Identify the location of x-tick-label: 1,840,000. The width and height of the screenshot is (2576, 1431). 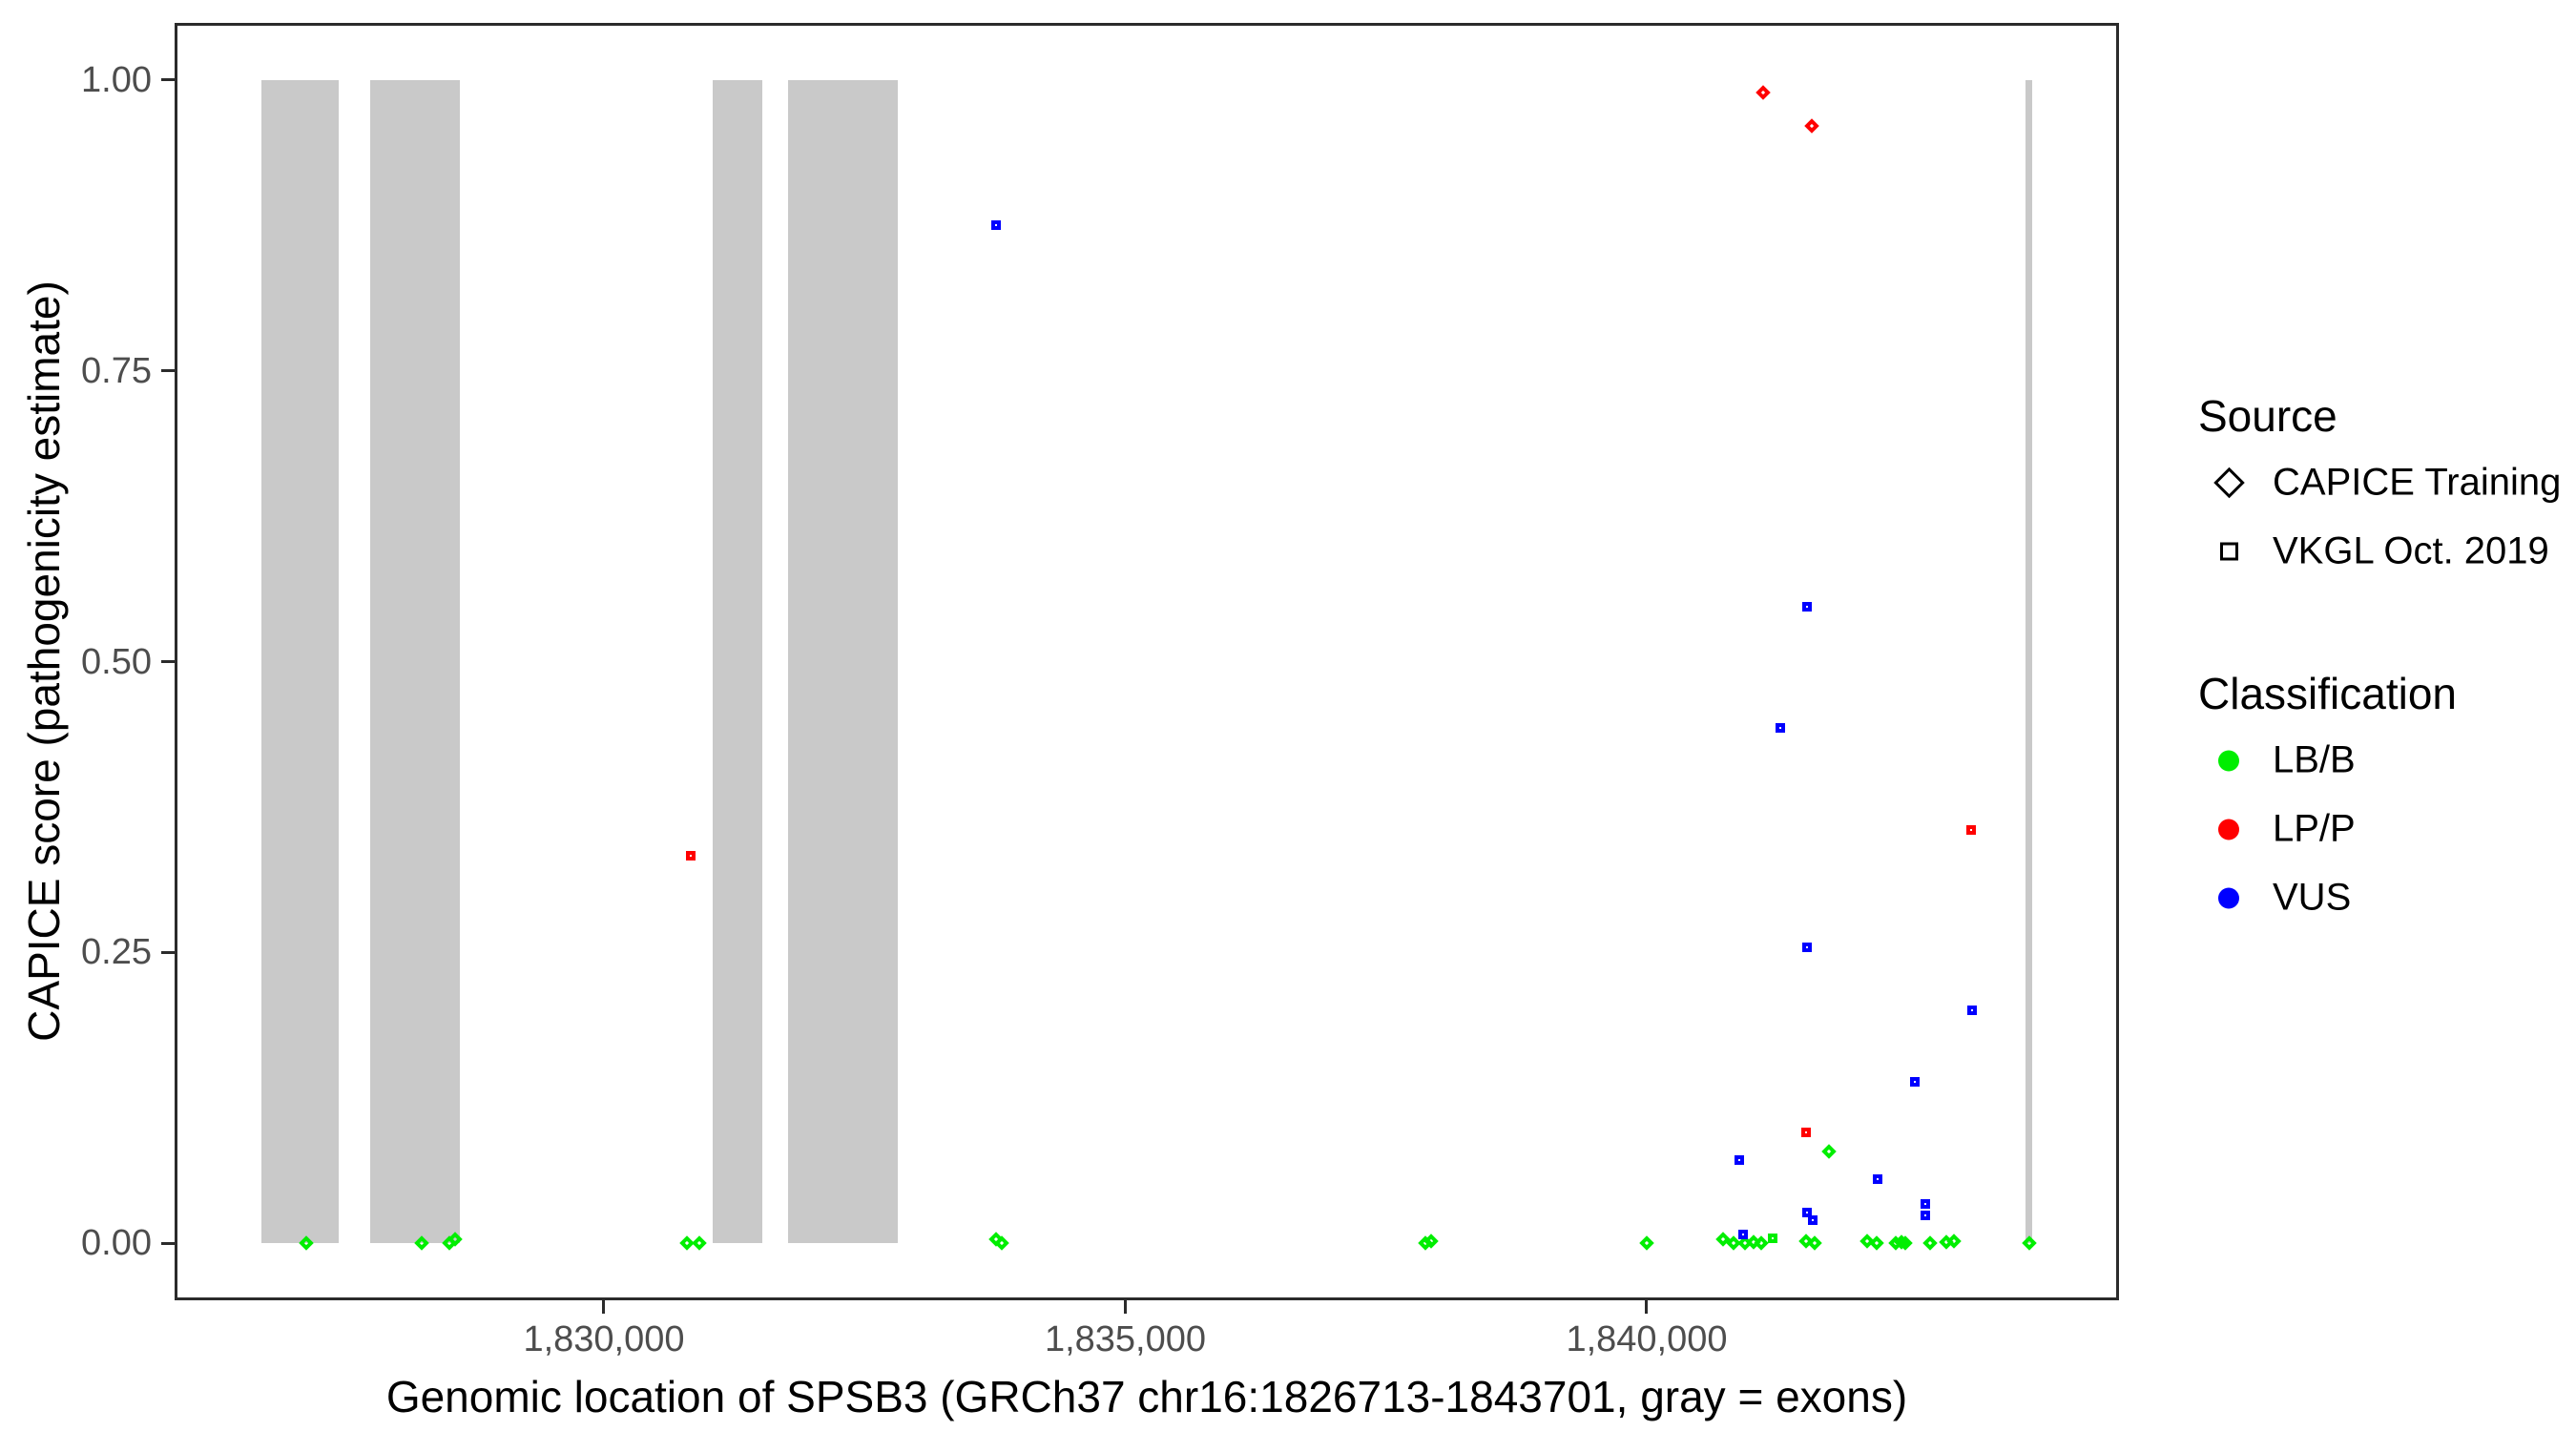
(1647, 1339).